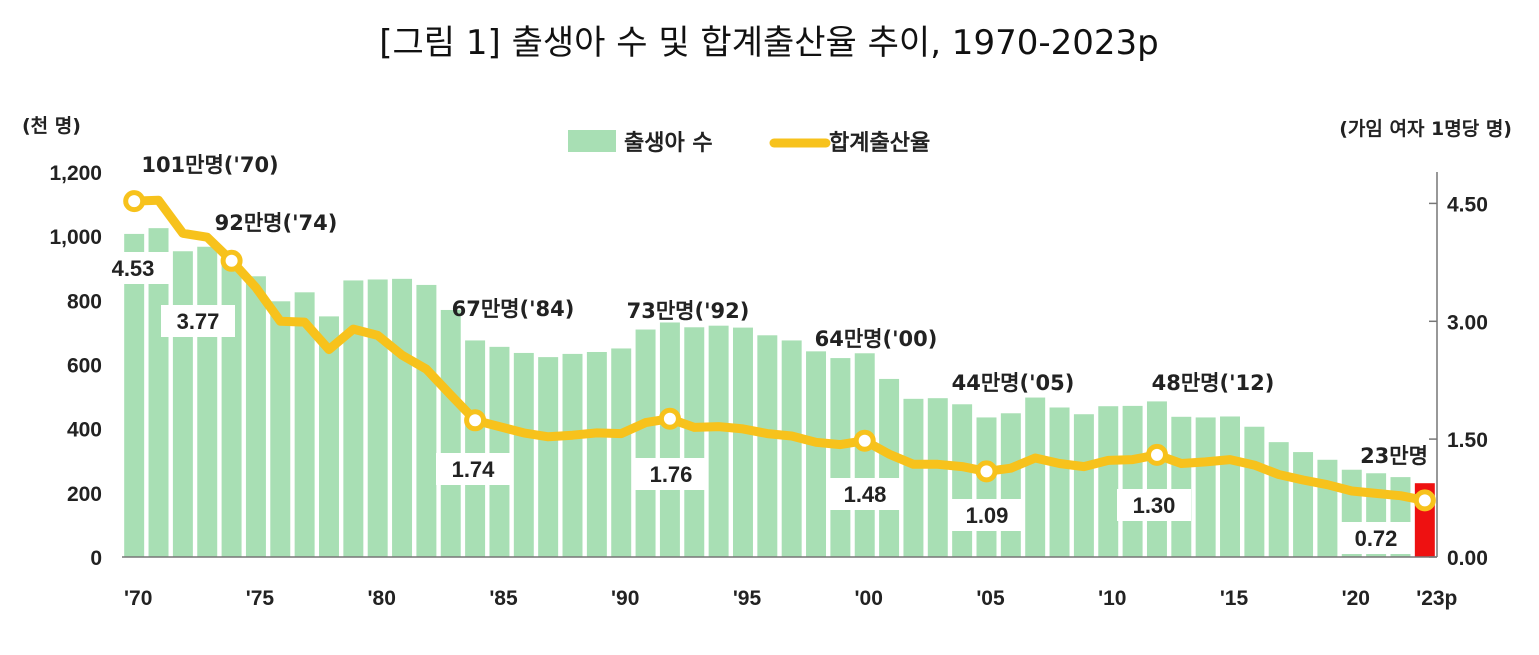 Image resolution: width=1539 pixels, height=655 pixels. I want to click on bar-1995, so click(742, 442).